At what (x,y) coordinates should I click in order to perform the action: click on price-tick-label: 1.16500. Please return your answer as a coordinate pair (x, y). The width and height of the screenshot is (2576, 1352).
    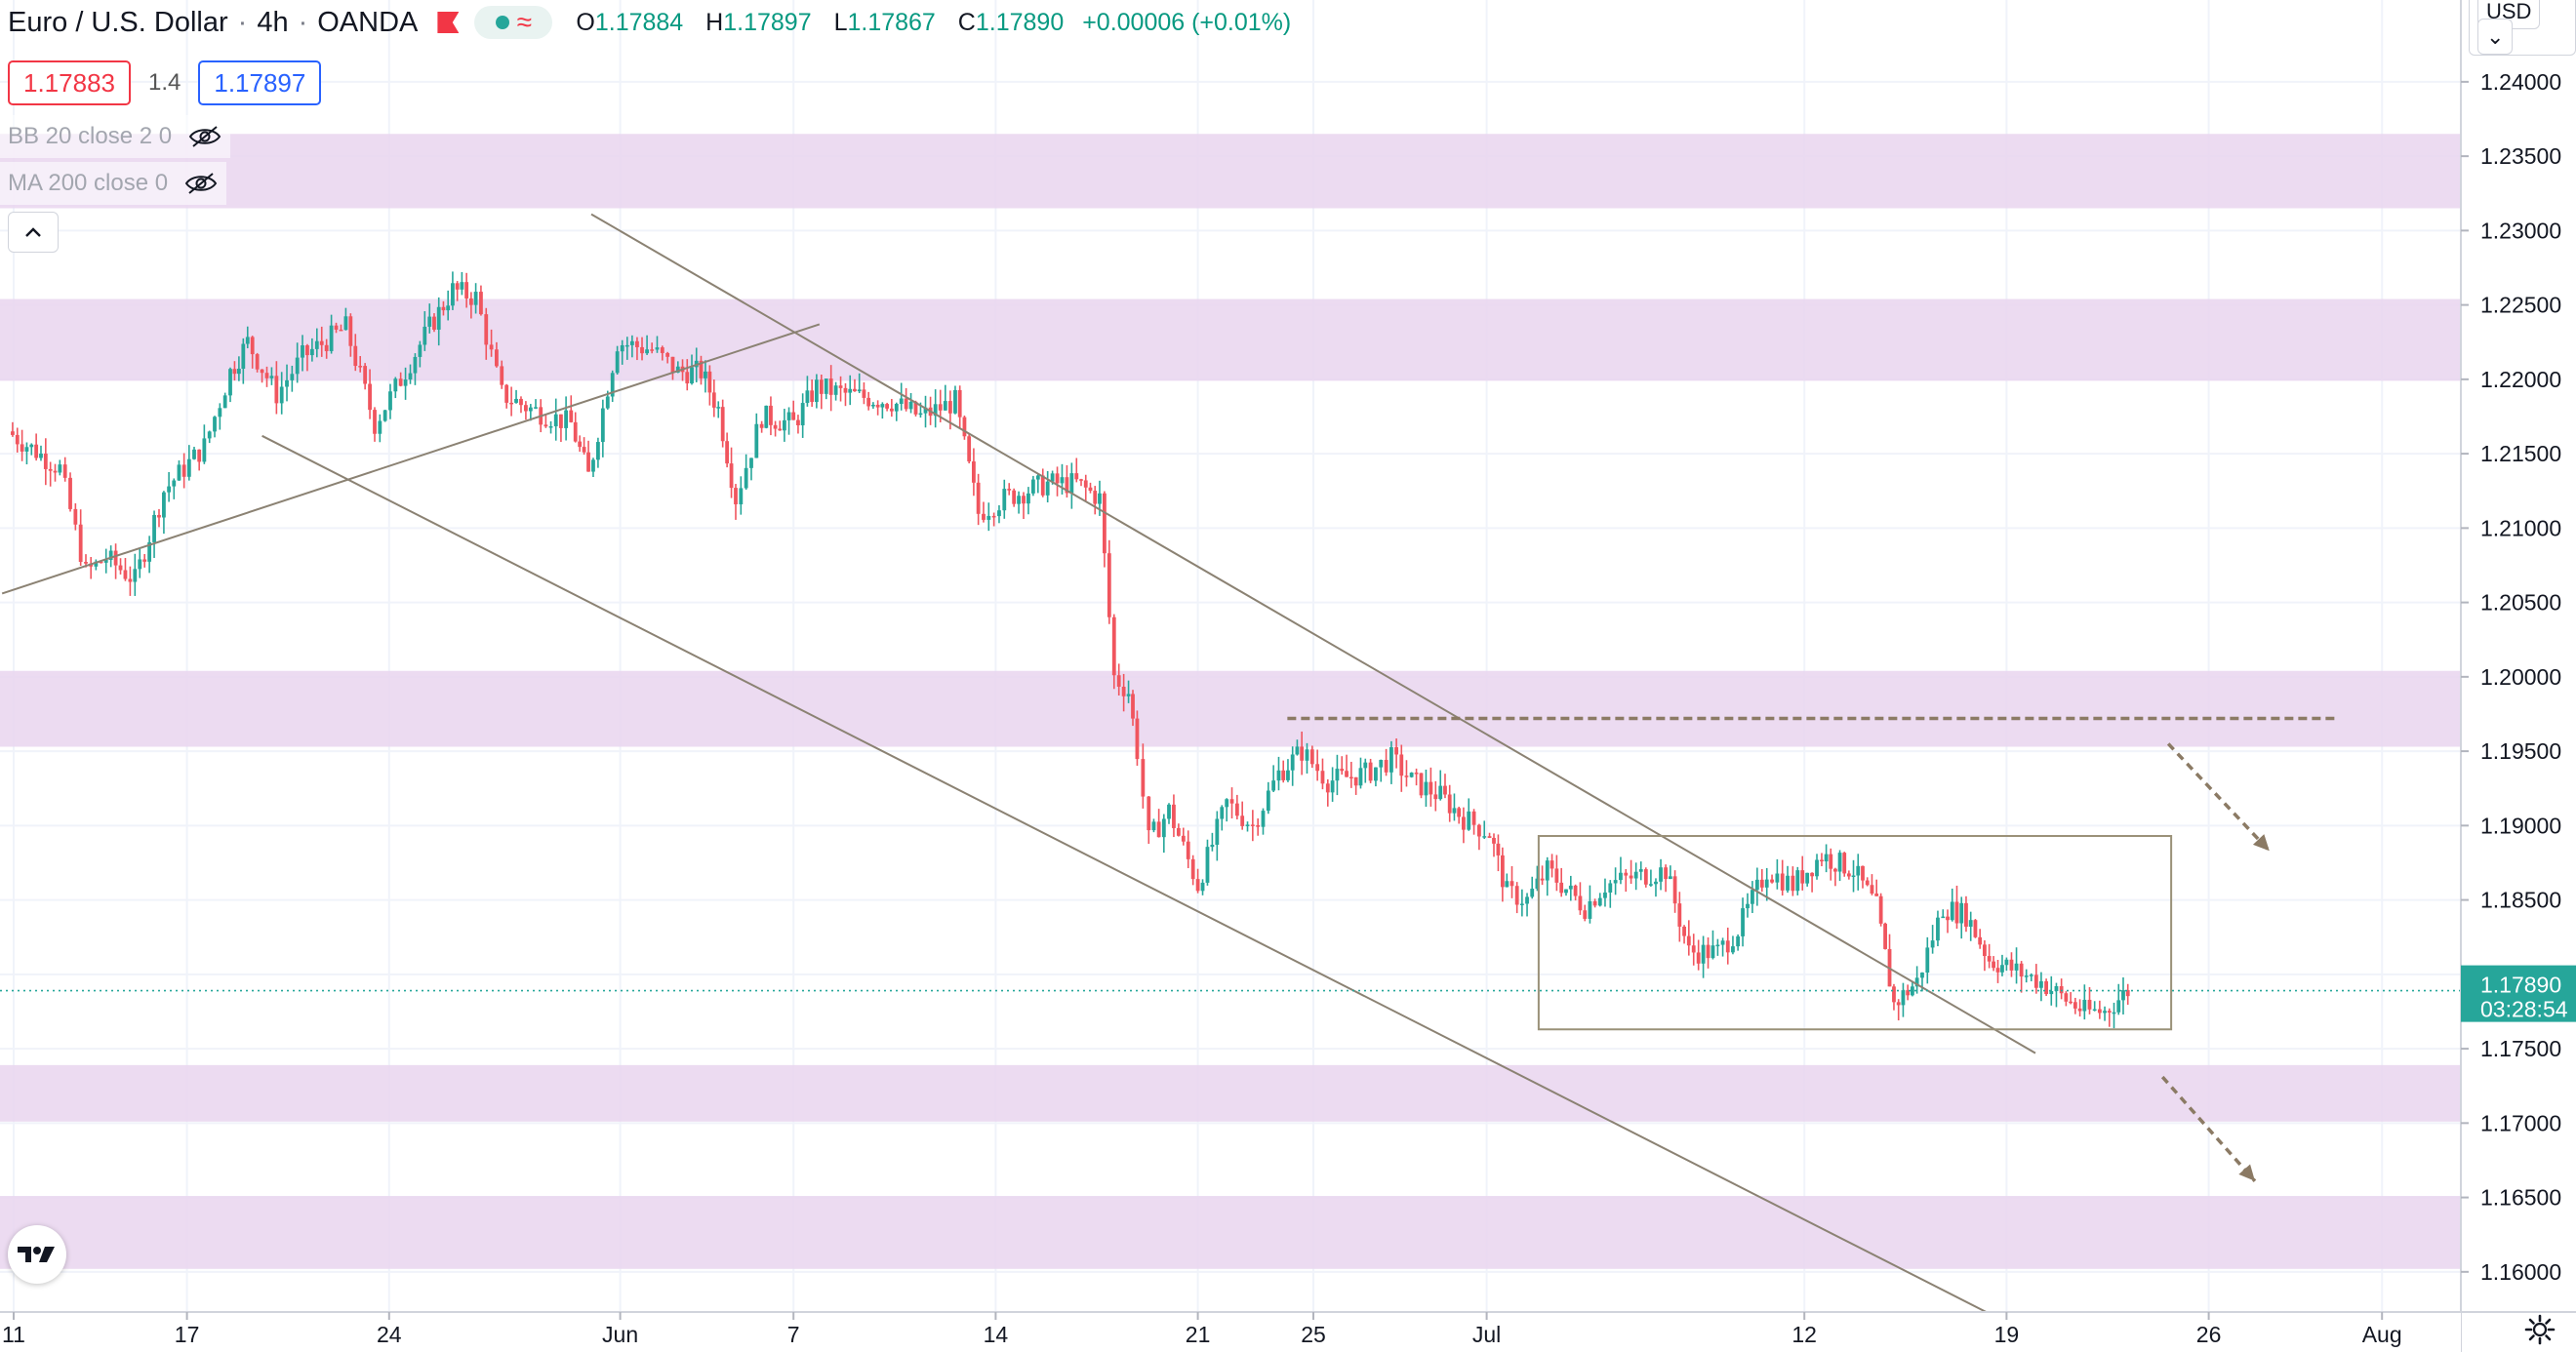
    Looking at the image, I should click on (2520, 1198).